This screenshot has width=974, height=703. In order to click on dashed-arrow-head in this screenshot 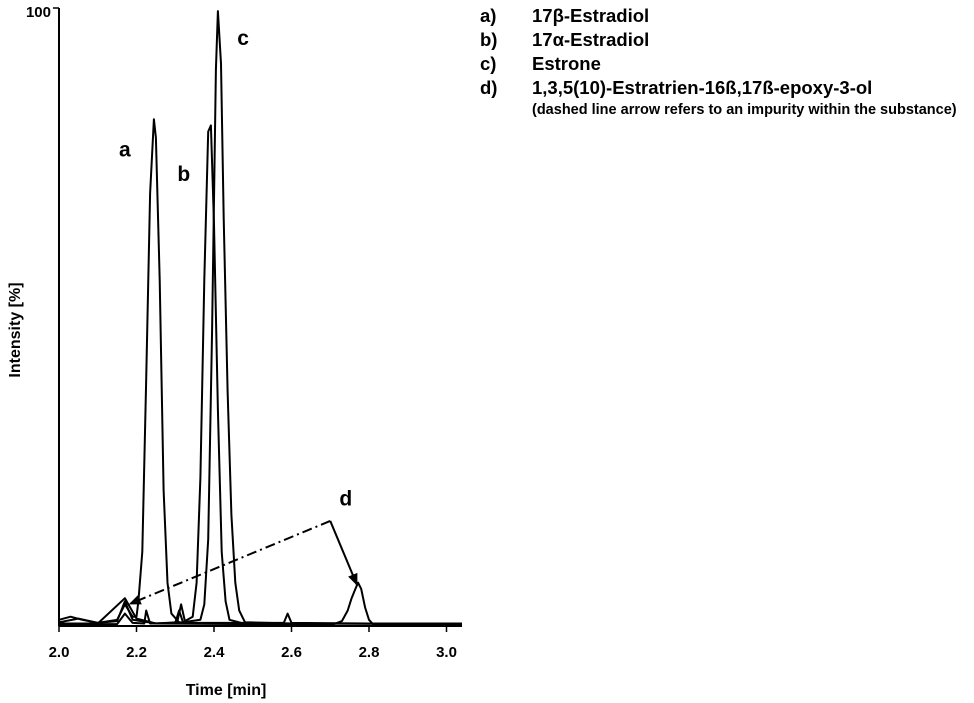, I will do `click(135, 600)`.